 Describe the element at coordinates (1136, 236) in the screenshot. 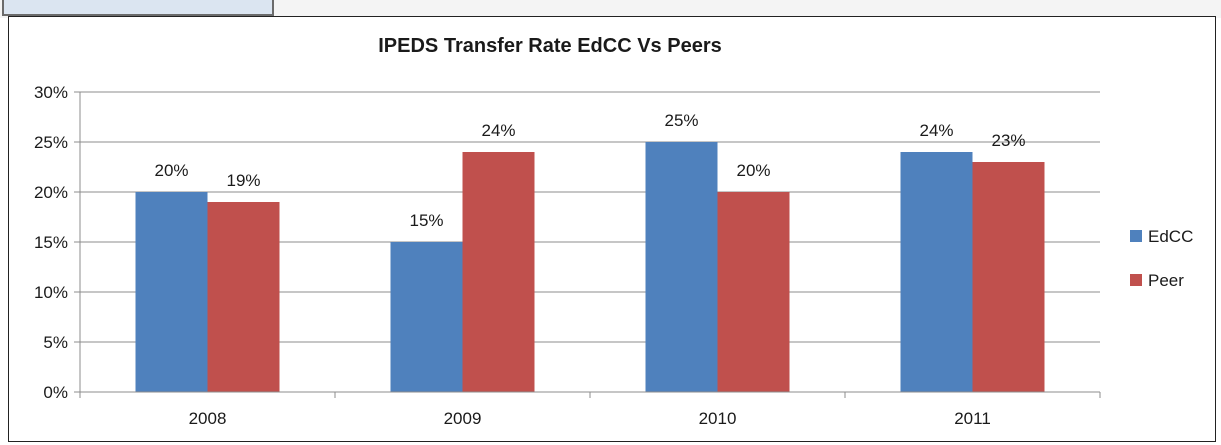

I see `legend-swatch-edcc` at that location.